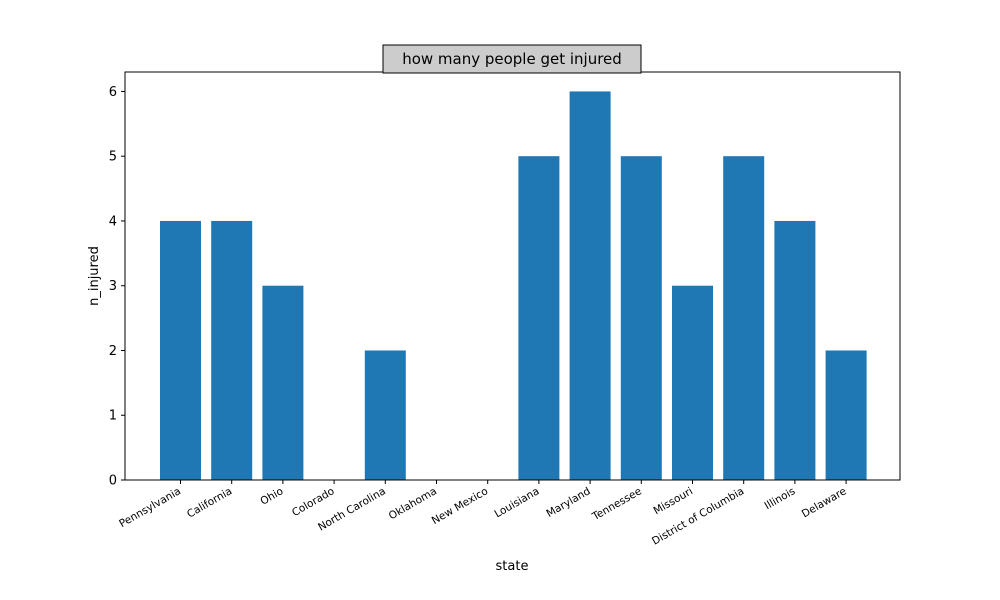 This screenshot has height=600, width=1000. What do you see at coordinates (673, 501) in the screenshot?
I see `x-tick-label-missouri: Missouri` at bounding box center [673, 501].